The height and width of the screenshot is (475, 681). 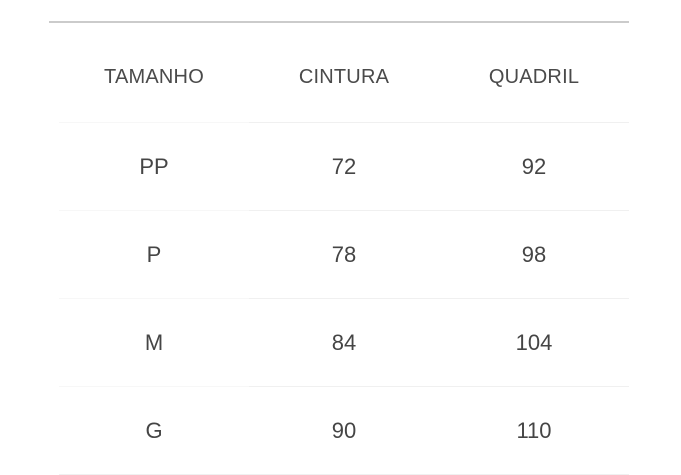 What do you see at coordinates (534, 430) in the screenshot?
I see `hip-cell: 110` at bounding box center [534, 430].